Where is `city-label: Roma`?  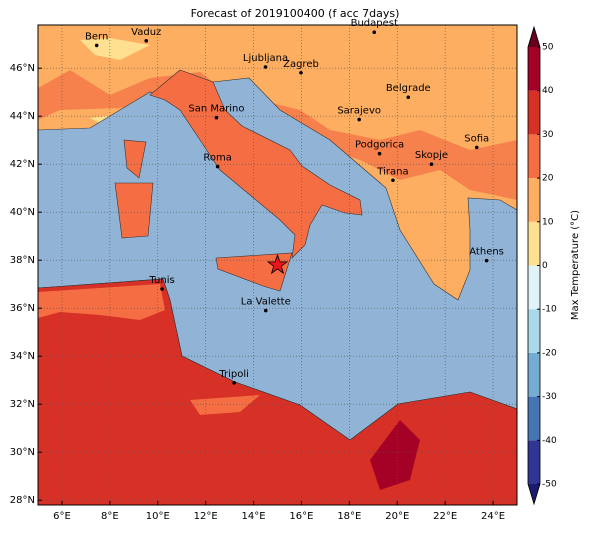
city-label: Roma is located at coordinates (217, 158).